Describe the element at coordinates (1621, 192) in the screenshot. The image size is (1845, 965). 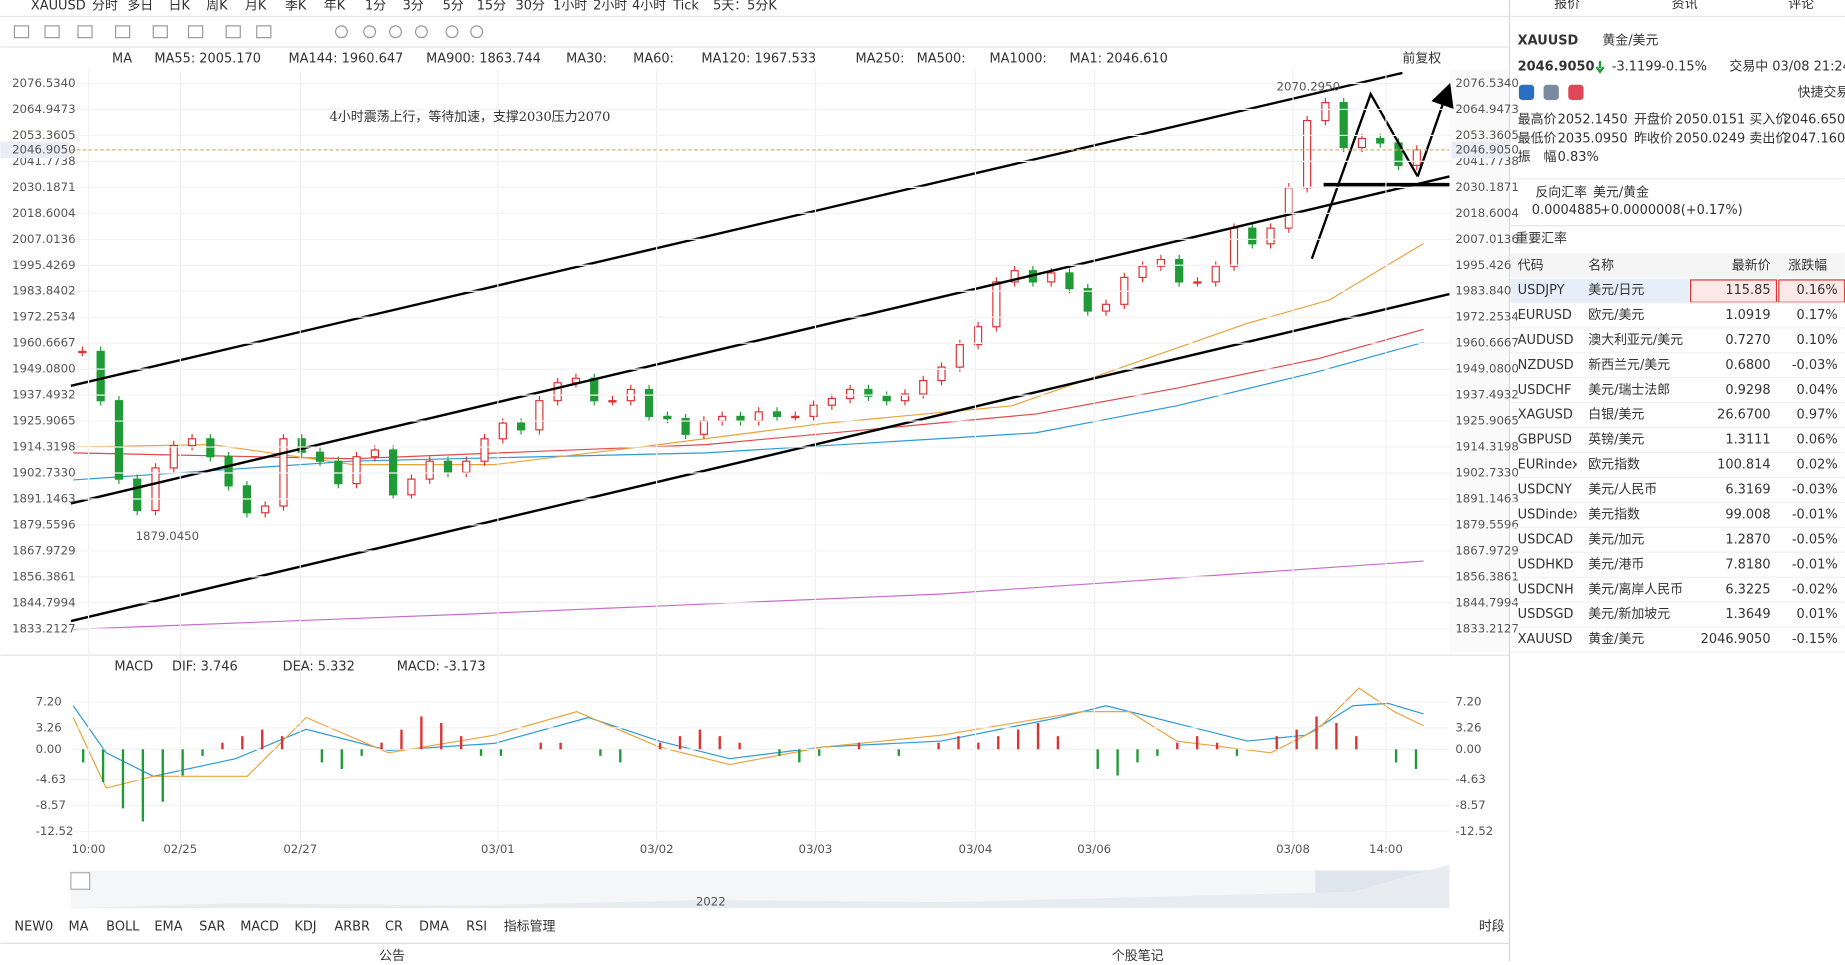
I see `reverse-pair: 美元/黄金` at that location.